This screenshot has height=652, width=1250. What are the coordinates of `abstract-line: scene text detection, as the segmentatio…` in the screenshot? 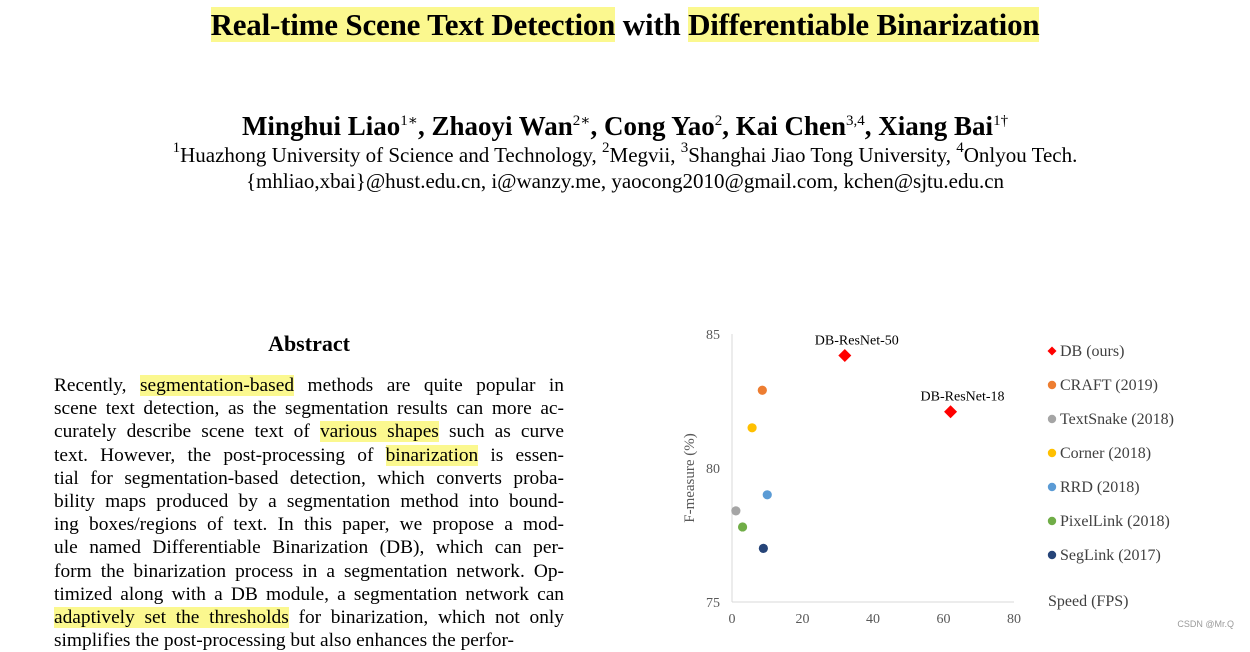 It's located at (309, 408).